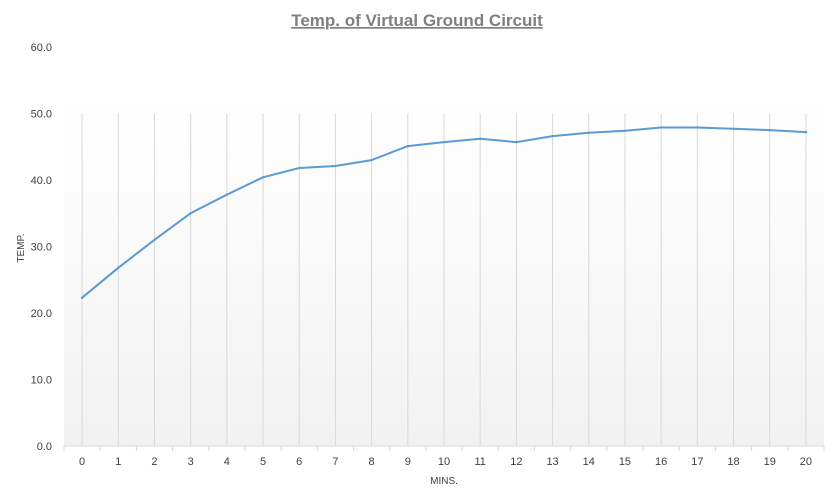 This screenshot has width=836, height=503. Describe the element at coordinates (299, 462) in the screenshot. I see `x-tick-label: 6` at that location.